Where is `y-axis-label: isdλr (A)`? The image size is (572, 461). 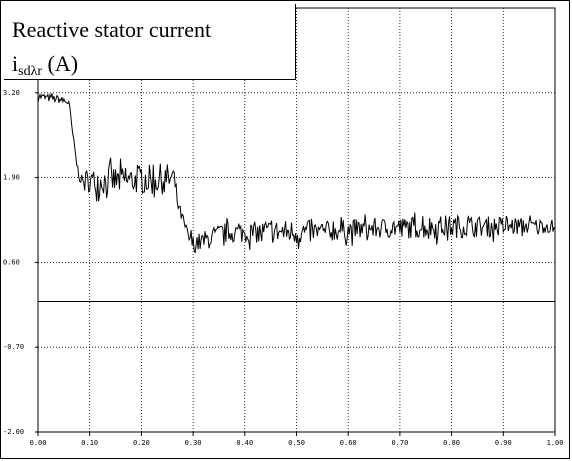 y-axis-label: isdλr (A) is located at coordinates (45, 65).